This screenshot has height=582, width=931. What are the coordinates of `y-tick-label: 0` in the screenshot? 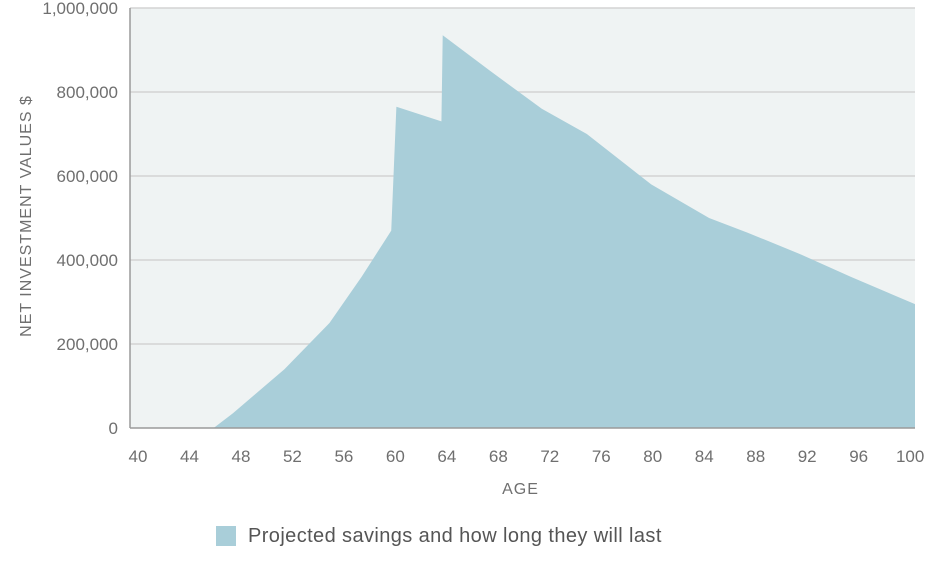 It's located at (113, 428).